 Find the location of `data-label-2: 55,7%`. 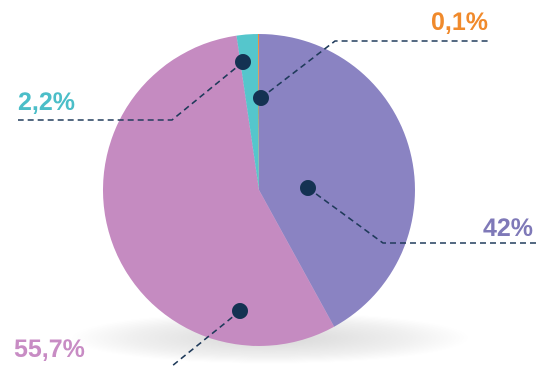

data-label-2: 55,7% is located at coordinates (49, 349).